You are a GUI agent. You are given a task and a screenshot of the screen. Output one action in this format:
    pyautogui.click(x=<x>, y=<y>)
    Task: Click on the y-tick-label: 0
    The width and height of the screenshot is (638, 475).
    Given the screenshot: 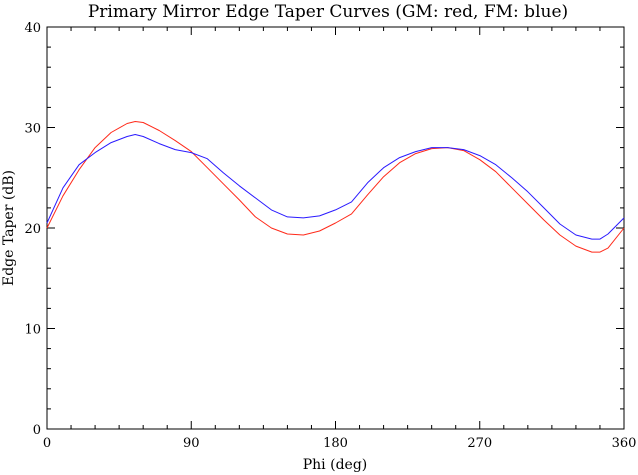 What is the action you would take?
    pyautogui.click(x=37, y=430)
    